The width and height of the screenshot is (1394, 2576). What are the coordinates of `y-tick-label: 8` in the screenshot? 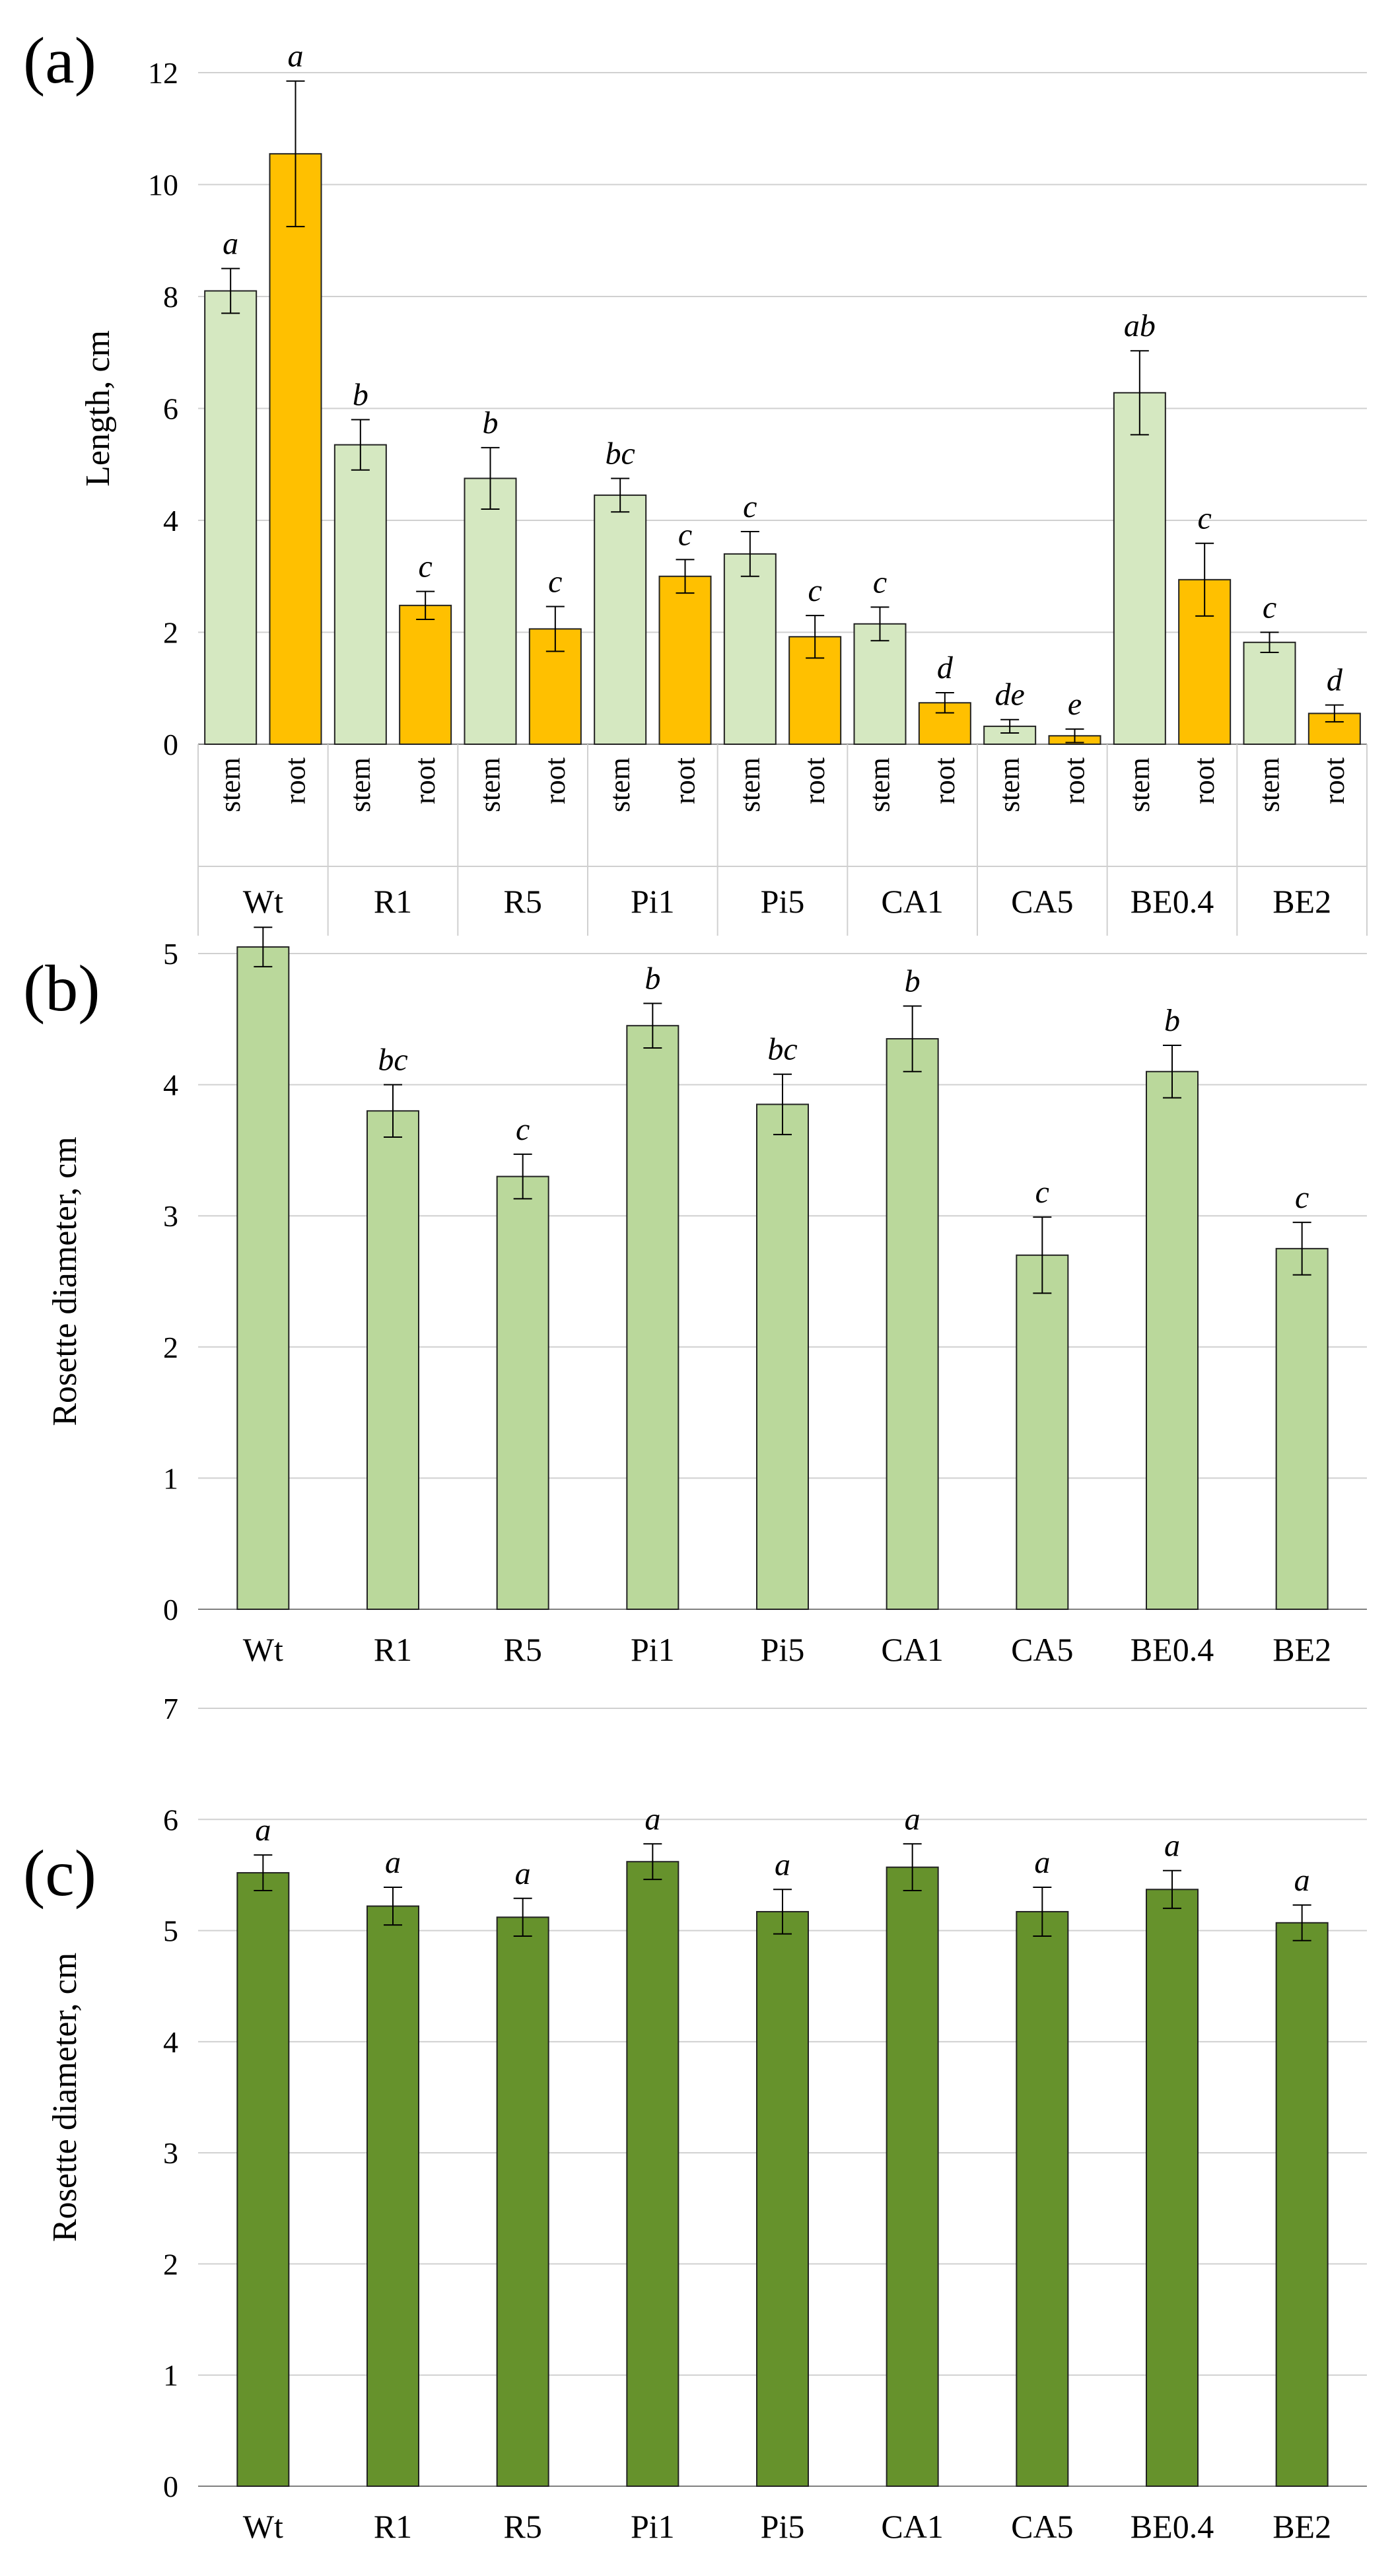 It's located at (170, 297).